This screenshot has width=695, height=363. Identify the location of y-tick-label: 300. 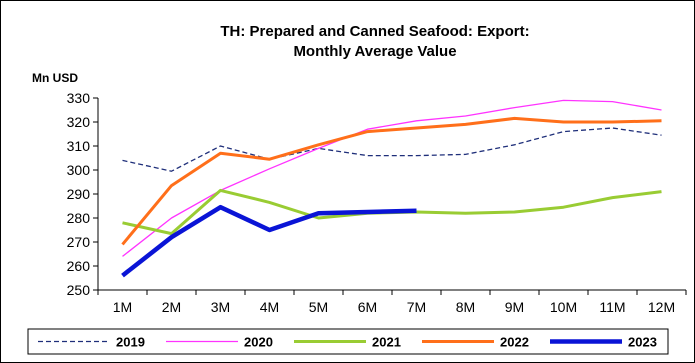
(79, 170).